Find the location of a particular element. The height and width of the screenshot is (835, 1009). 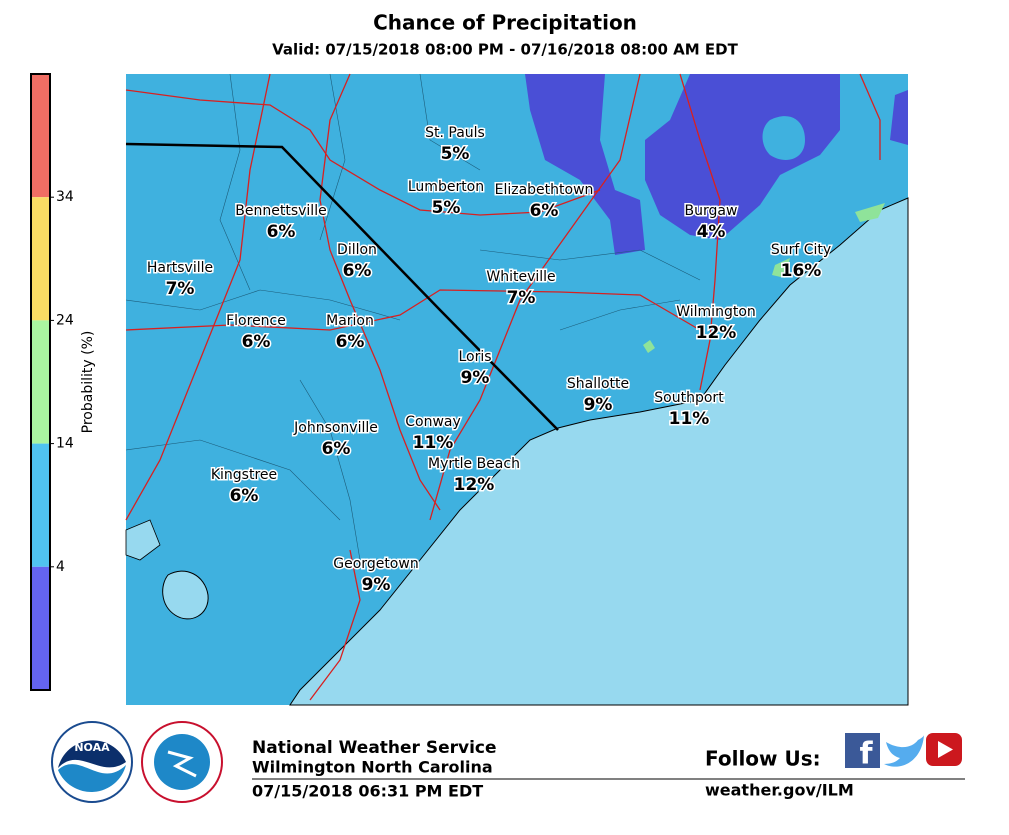

city-name: Johnsonville is located at coordinates (335, 428).